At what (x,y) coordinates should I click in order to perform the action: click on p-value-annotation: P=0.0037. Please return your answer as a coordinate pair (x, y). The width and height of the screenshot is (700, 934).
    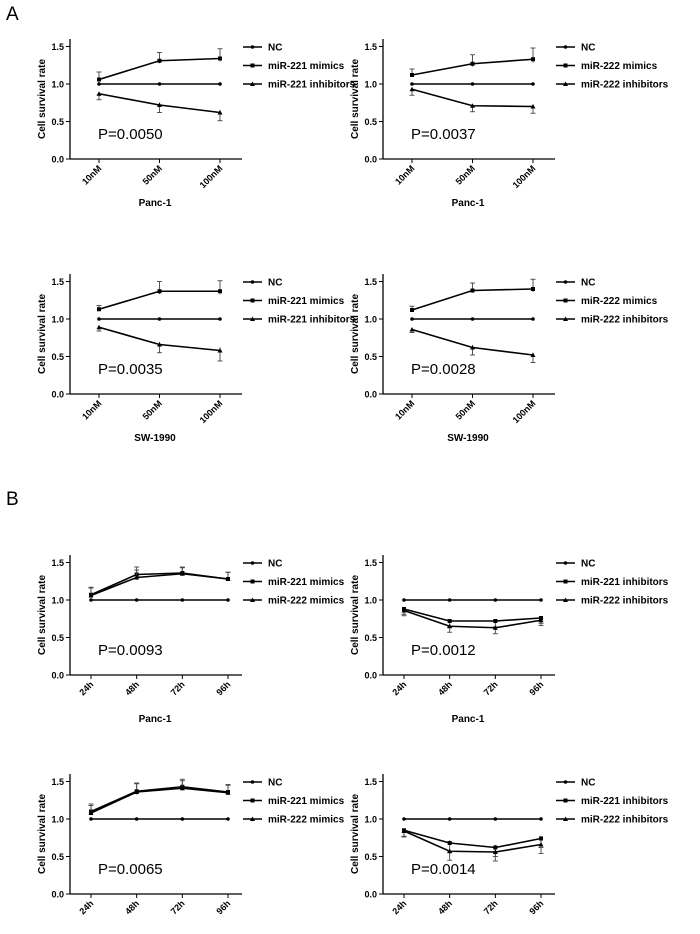
    Looking at the image, I should click on (443, 134).